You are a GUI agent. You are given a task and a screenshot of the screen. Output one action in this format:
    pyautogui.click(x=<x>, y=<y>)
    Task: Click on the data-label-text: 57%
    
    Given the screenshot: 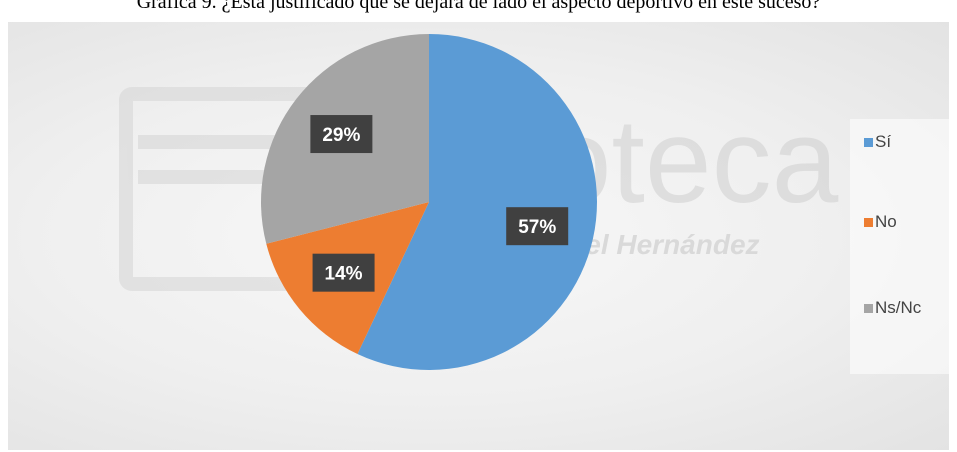 What is the action you would take?
    pyautogui.click(x=537, y=227)
    